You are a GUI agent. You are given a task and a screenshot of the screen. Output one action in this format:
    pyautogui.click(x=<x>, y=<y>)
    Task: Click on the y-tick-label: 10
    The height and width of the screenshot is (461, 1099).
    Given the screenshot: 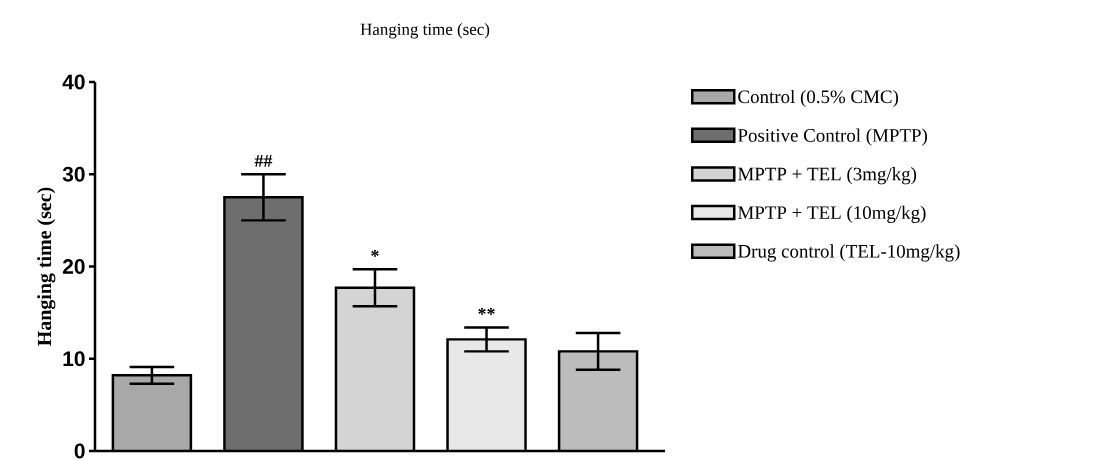 What is the action you would take?
    pyautogui.click(x=74, y=359)
    